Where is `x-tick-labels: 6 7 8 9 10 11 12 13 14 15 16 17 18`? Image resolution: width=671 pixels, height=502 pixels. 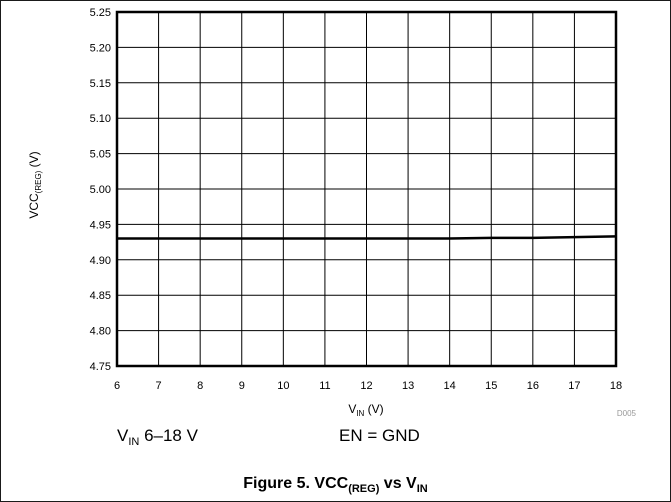
x-tick-labels: 6 7 8 9 10 11 12 13 14 15 16 17 18 is located at coordinates (368, 386).